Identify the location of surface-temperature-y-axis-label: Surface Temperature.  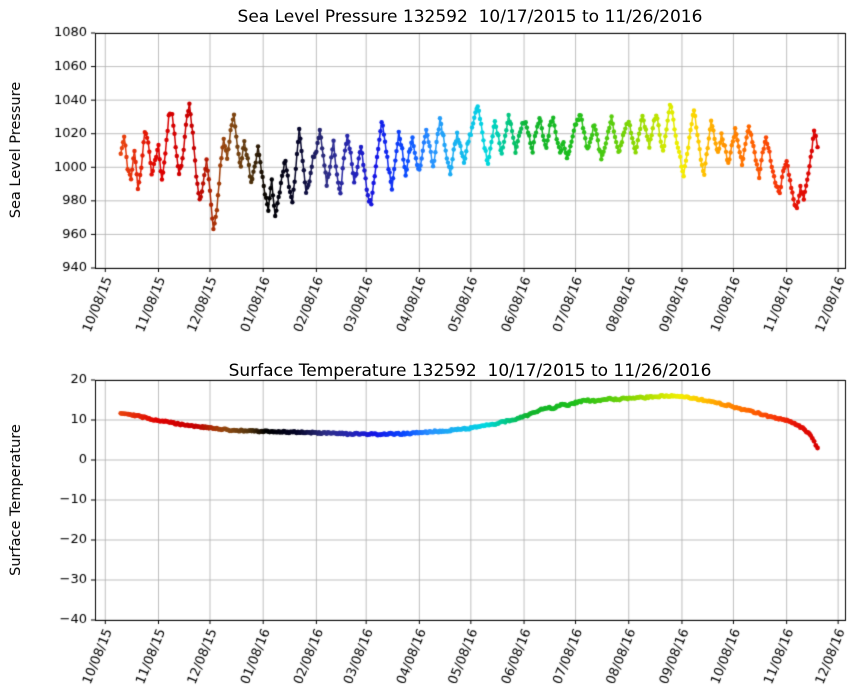
(16, 500).